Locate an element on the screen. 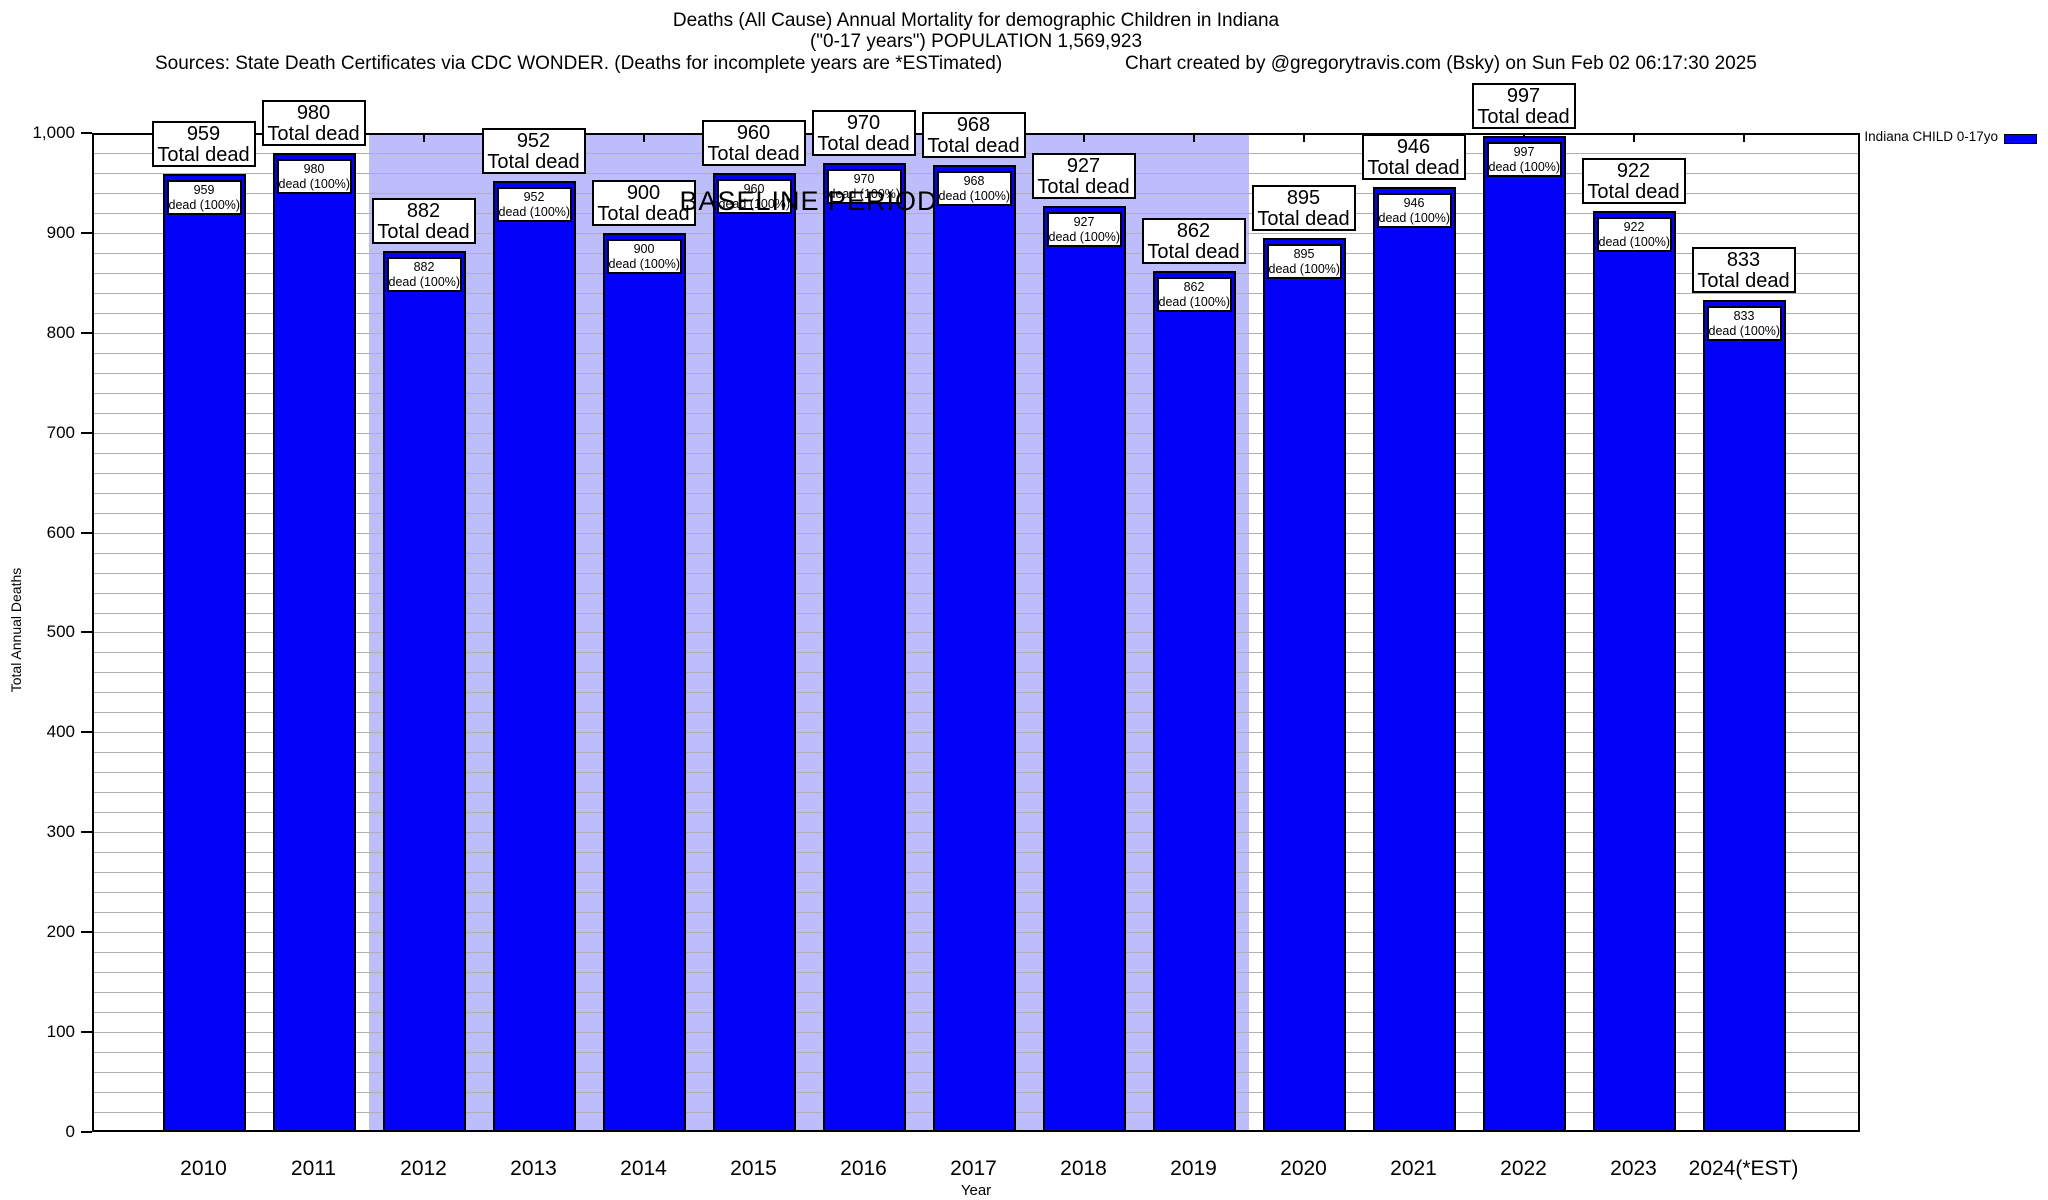  bar-total-label-2016-text: Total dead is located at coordinates (863, 144).